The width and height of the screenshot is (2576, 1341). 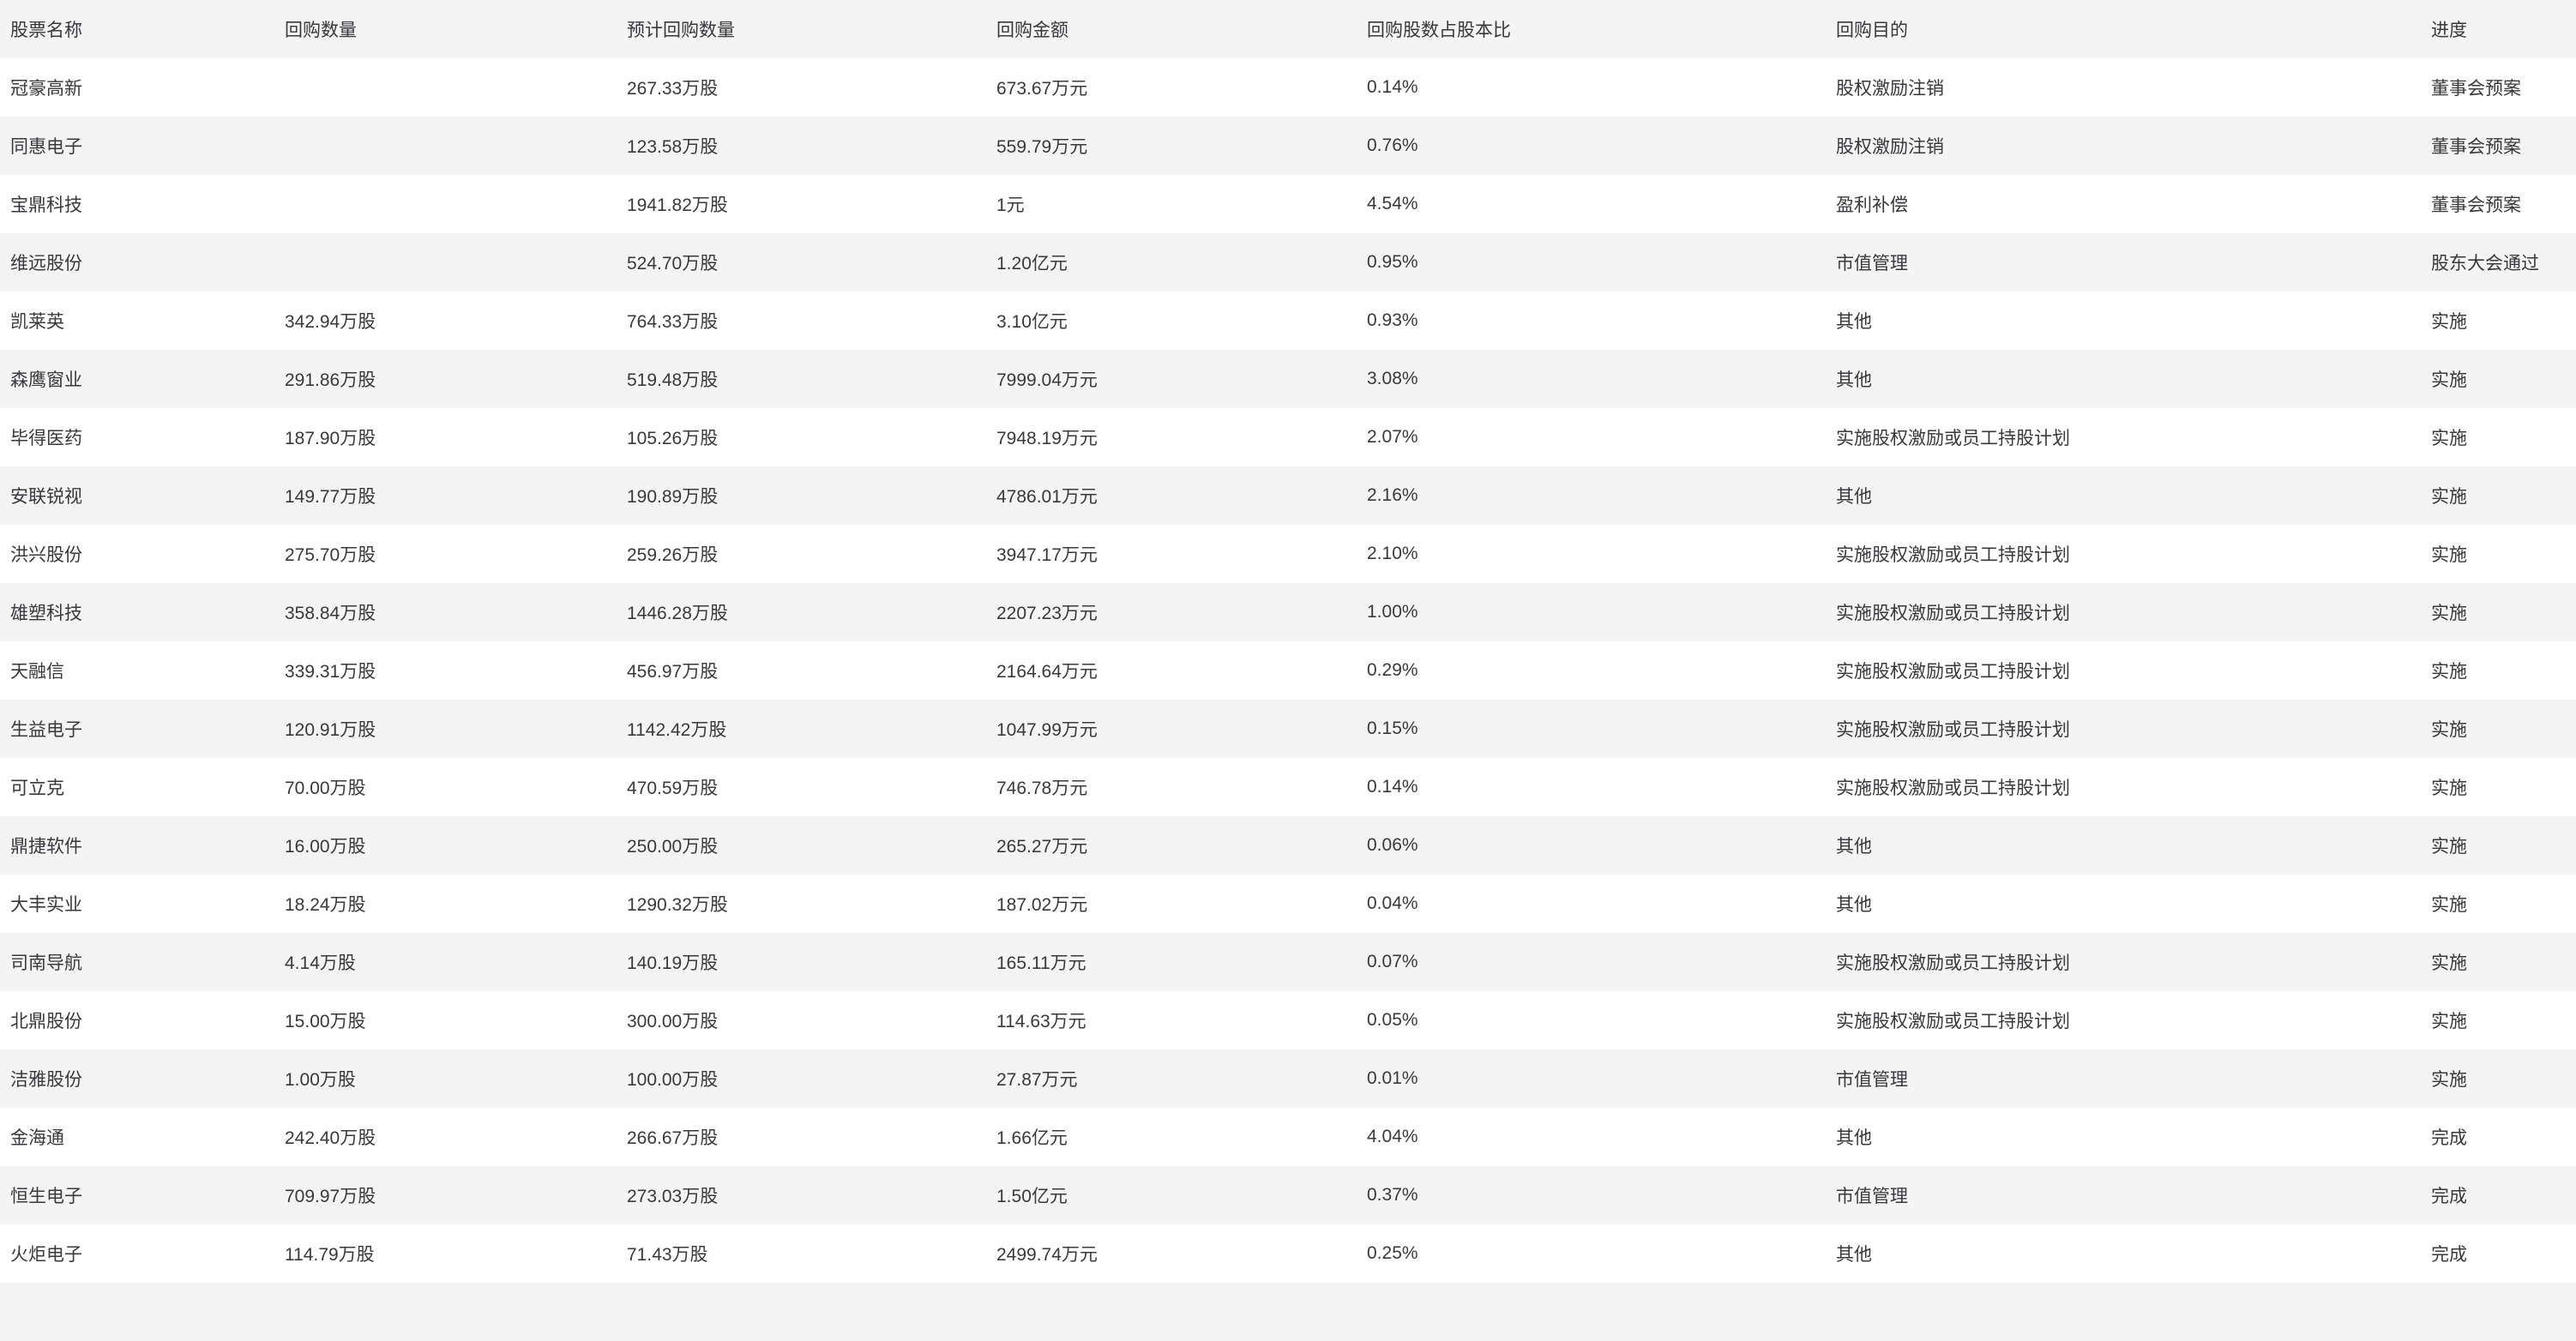 I want to click on stock-name-link: 雄塑科技, so click(x=46, y=612).